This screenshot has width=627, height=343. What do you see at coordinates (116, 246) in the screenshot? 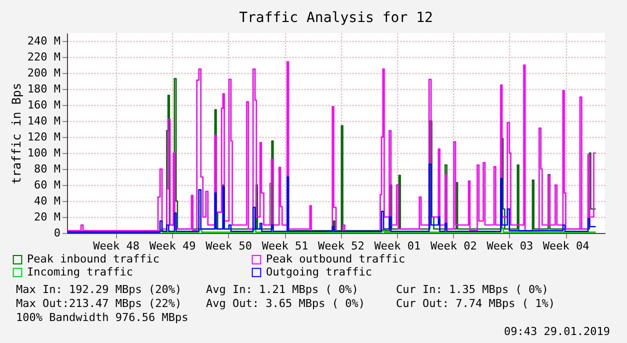
I see `x-tick-label: Week 48` at bounding box center [116, 246].